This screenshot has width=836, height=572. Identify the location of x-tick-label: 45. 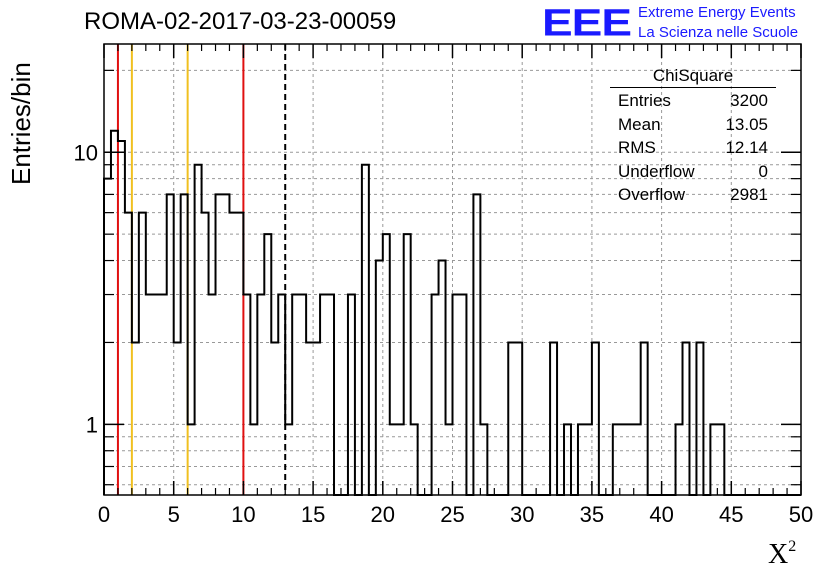
(731, 514).